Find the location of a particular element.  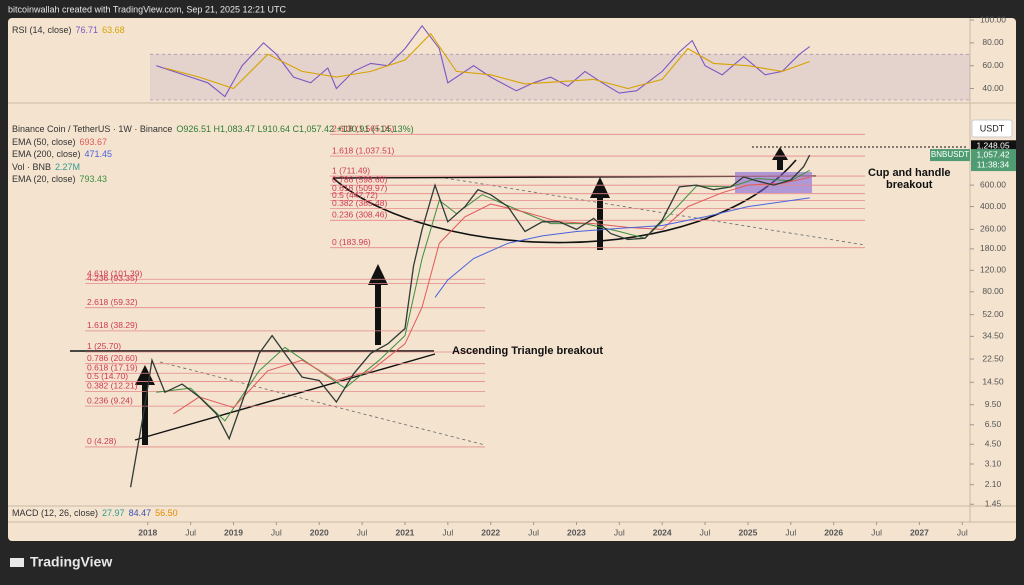

fib-label: 0.5 (14.70) is located at coordinates (107, 376).